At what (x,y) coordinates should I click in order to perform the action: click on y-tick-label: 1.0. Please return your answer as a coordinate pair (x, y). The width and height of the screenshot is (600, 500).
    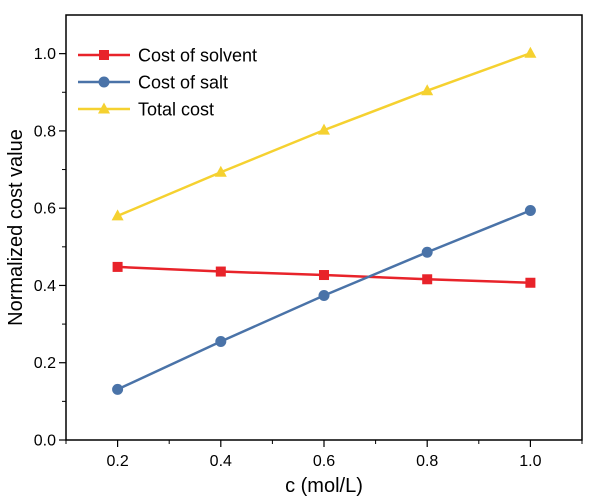
    Looking at the image, I should click on (45, 54).